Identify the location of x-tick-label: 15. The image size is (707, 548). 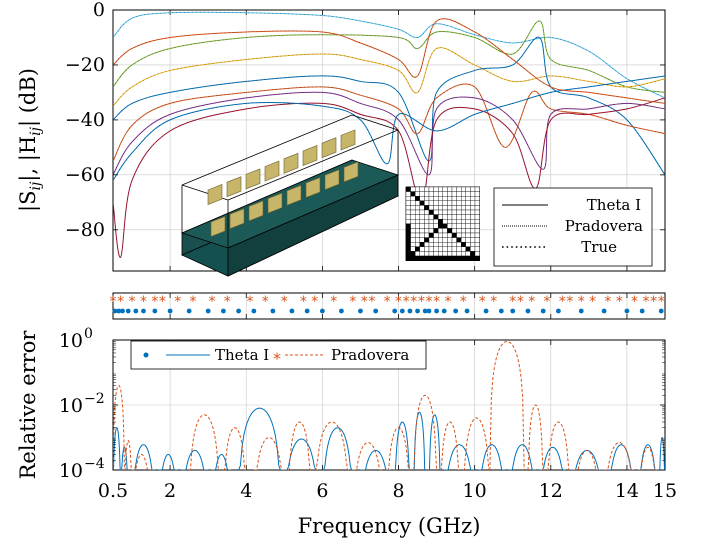
(665, 491).